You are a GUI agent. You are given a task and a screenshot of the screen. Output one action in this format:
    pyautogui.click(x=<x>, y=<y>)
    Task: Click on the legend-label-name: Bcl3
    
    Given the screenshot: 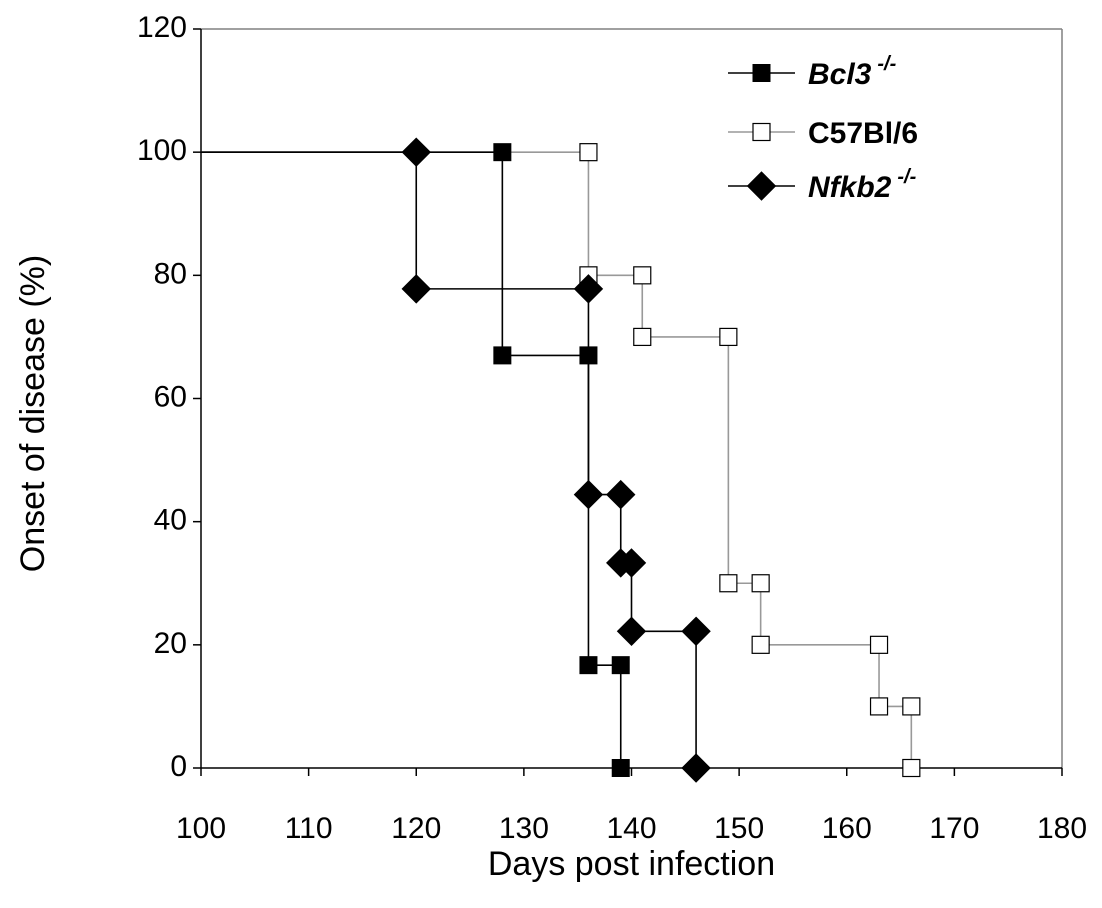 What is the action you would take?
    pyautogui.click(x=840, y=74)
    